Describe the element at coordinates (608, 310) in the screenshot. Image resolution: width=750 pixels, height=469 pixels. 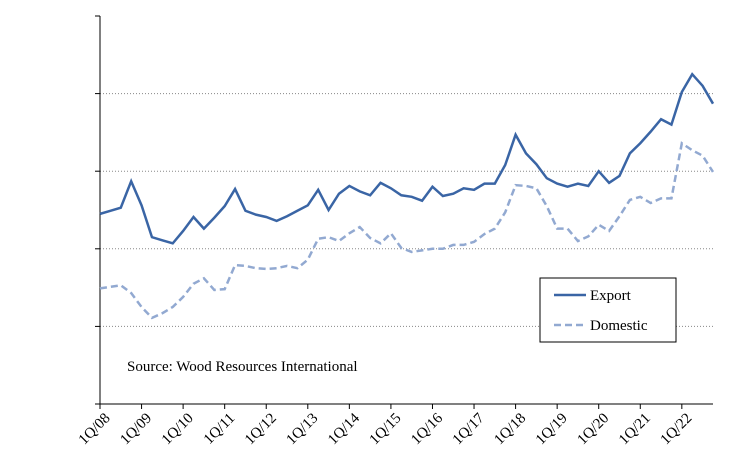
I see `legend-box` at that location.